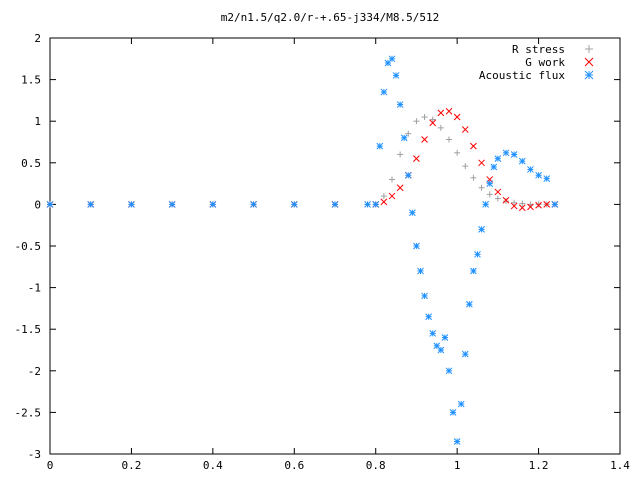 The image size is (640, 480). Describe the element at coordinates (539, 465) in the screenshot. I see `x-tick-label: 1.2` at that location.